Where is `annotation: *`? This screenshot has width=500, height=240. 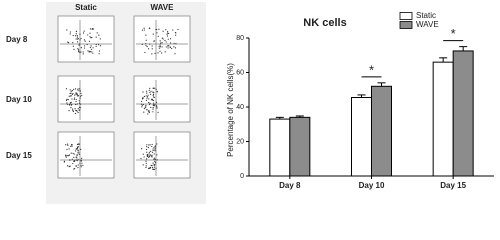
annotation: * is located at coordinates (371, 69).